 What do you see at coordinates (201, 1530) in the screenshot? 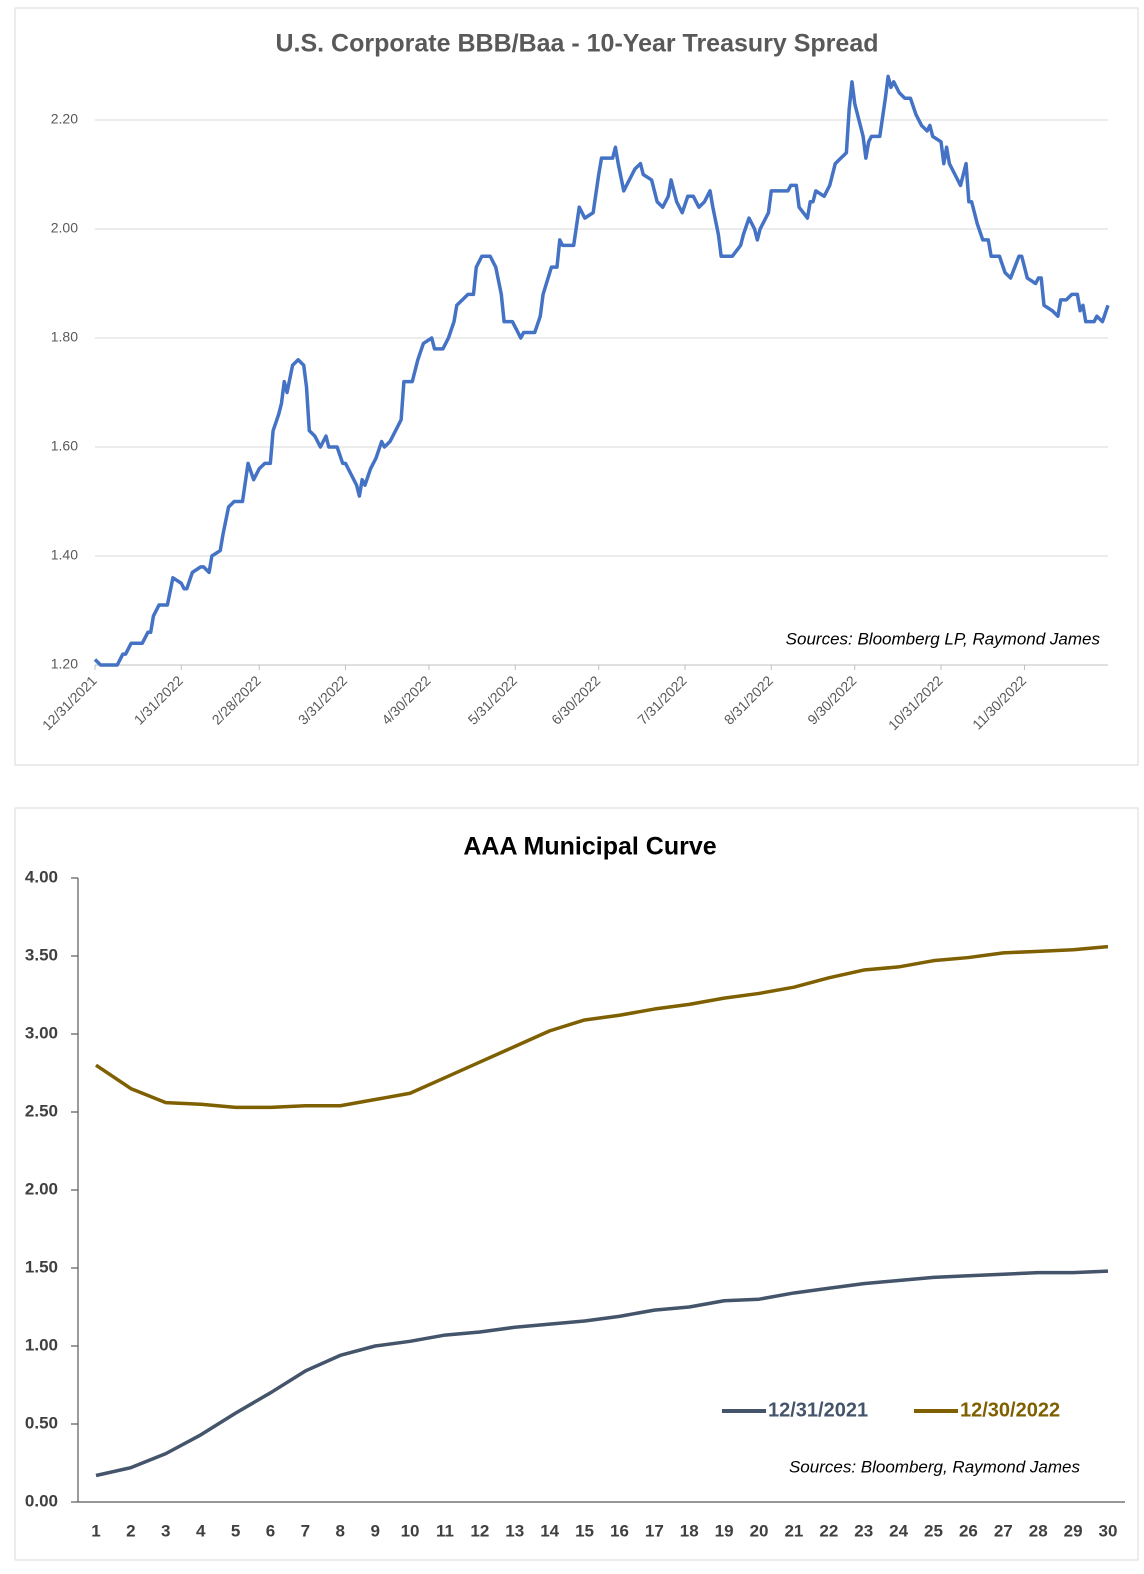
I see `x-tick-label: 4` at bounding box center [201, 1530].